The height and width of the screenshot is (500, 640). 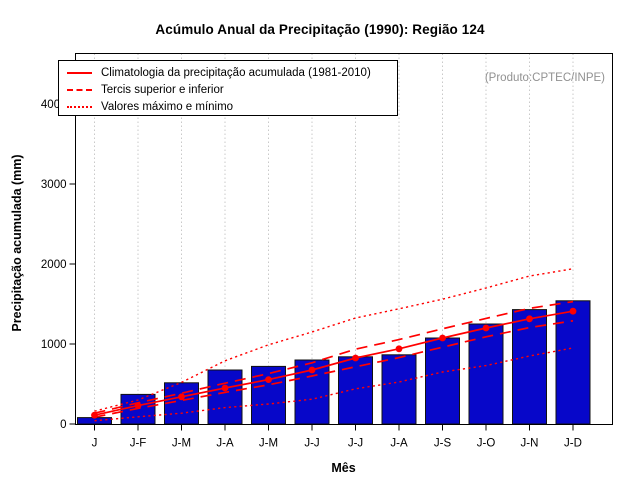 What do you see at coordinates (573, 362) in the screenshot?
I see `bar-month-J-D` at bounding box center [573, 362].